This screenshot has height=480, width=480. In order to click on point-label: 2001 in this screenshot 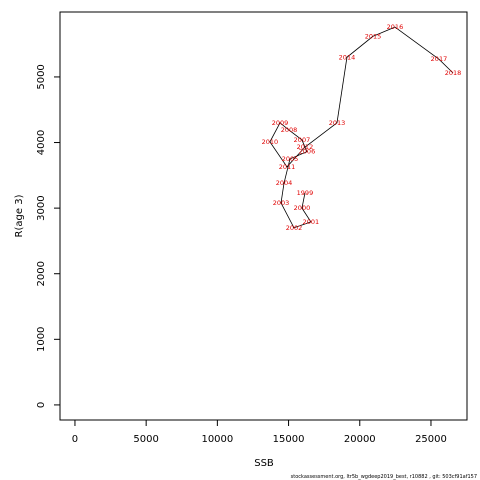, I will do `click(311, 222)`.